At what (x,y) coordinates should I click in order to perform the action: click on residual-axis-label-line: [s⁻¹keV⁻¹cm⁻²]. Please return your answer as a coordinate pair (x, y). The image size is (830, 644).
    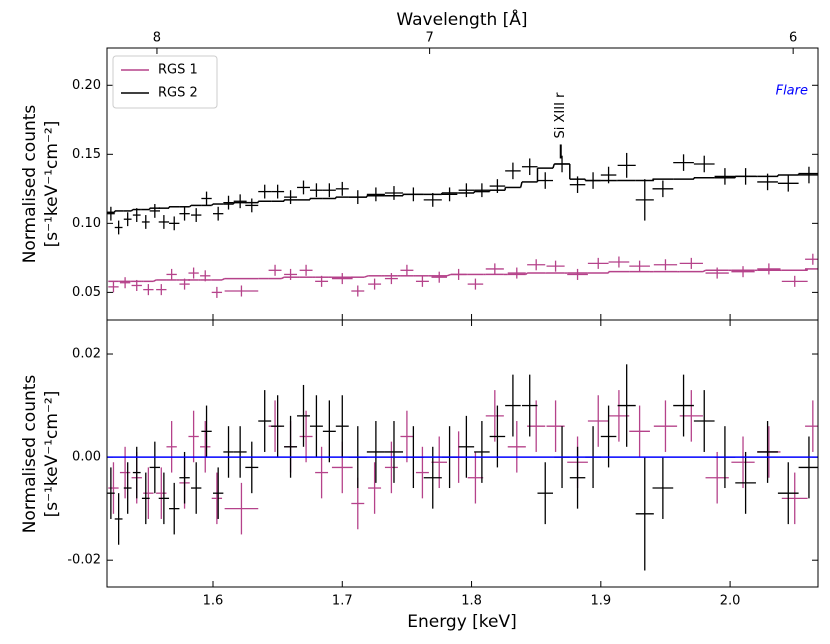
    Looking at the image, I should click on (52, 454).